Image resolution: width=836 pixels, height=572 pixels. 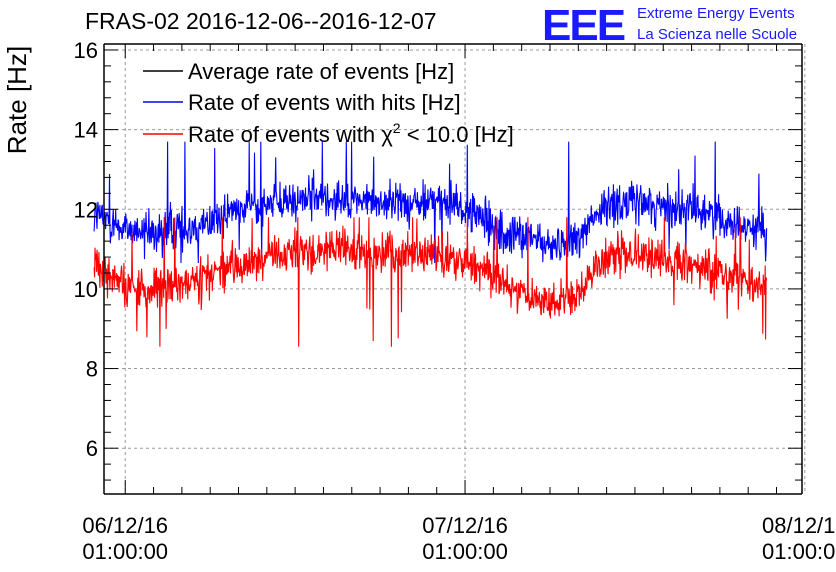 I want to click on chart-title: FRAS-02 2016-12-06--2016-12-07, so click(x=261, y=21).